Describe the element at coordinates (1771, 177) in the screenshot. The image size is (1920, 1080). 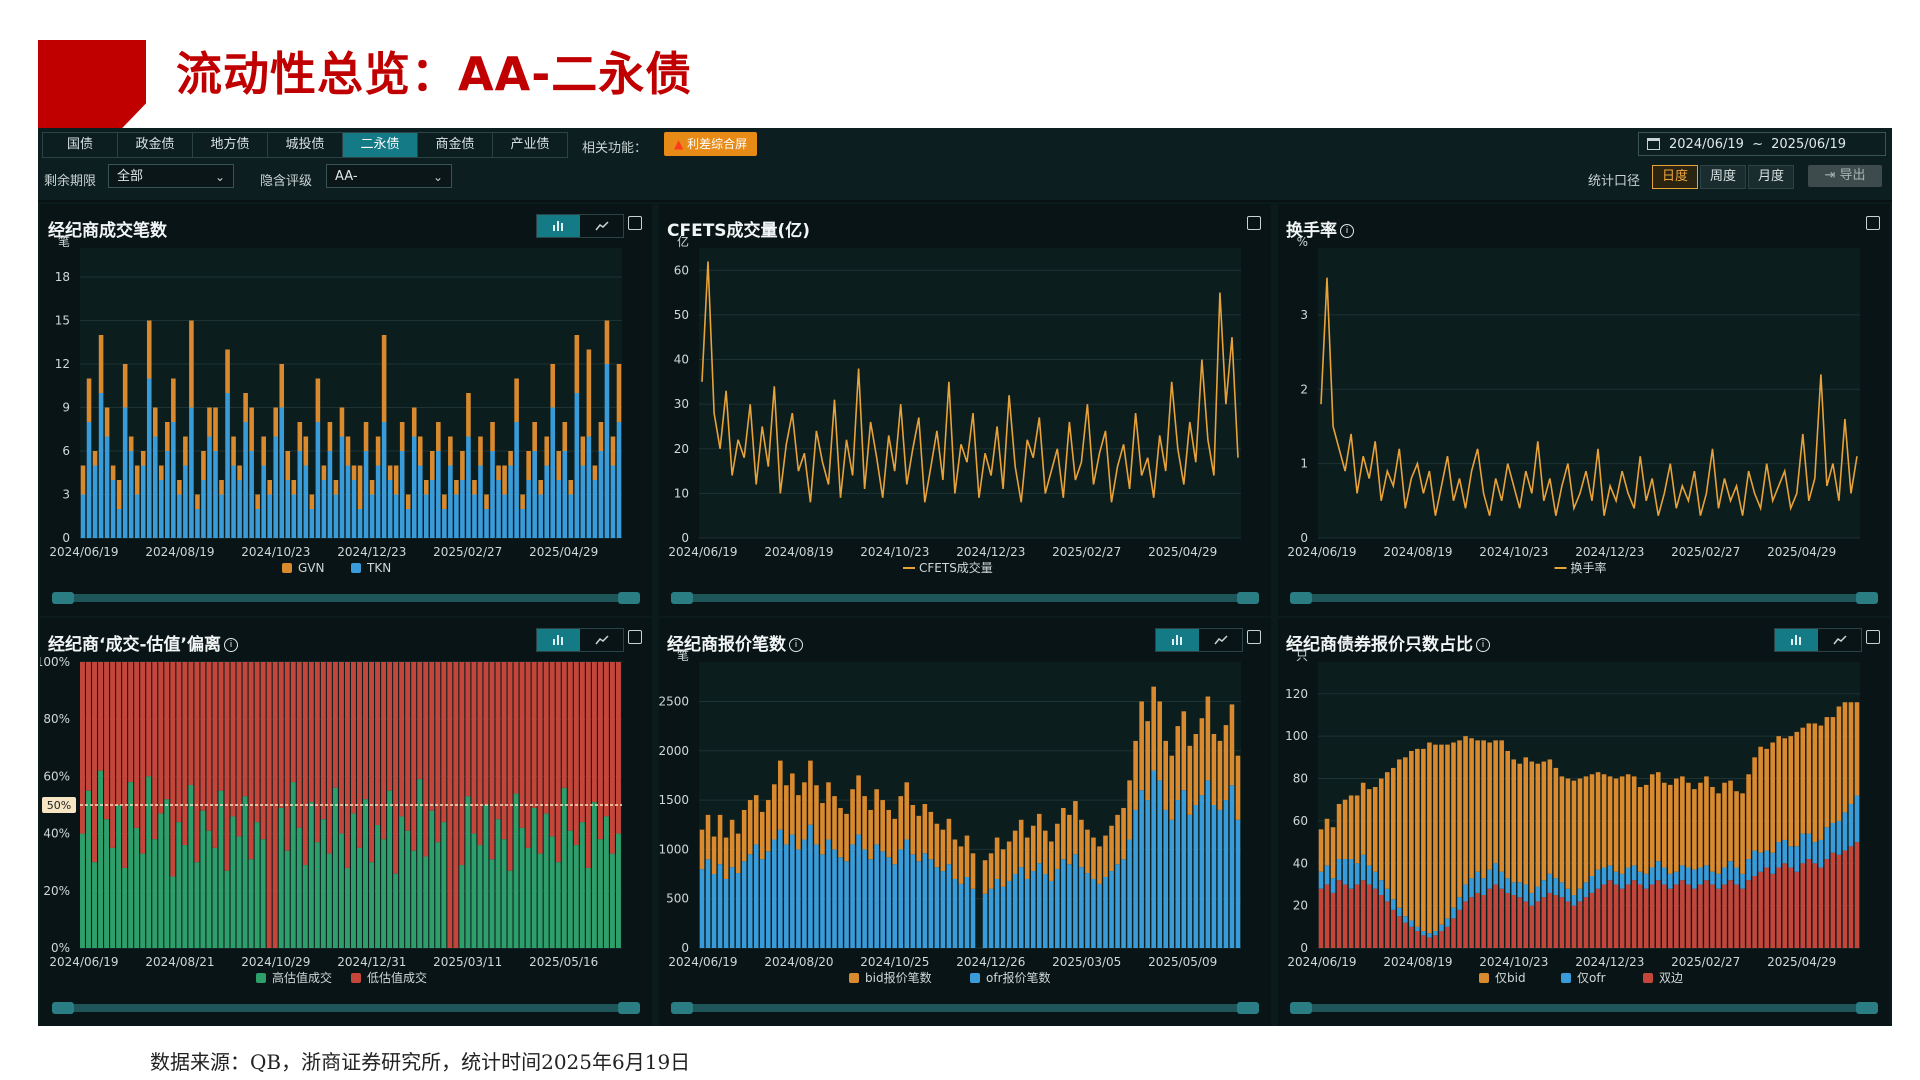
I see `period-monthly-button: 月度` at that location.